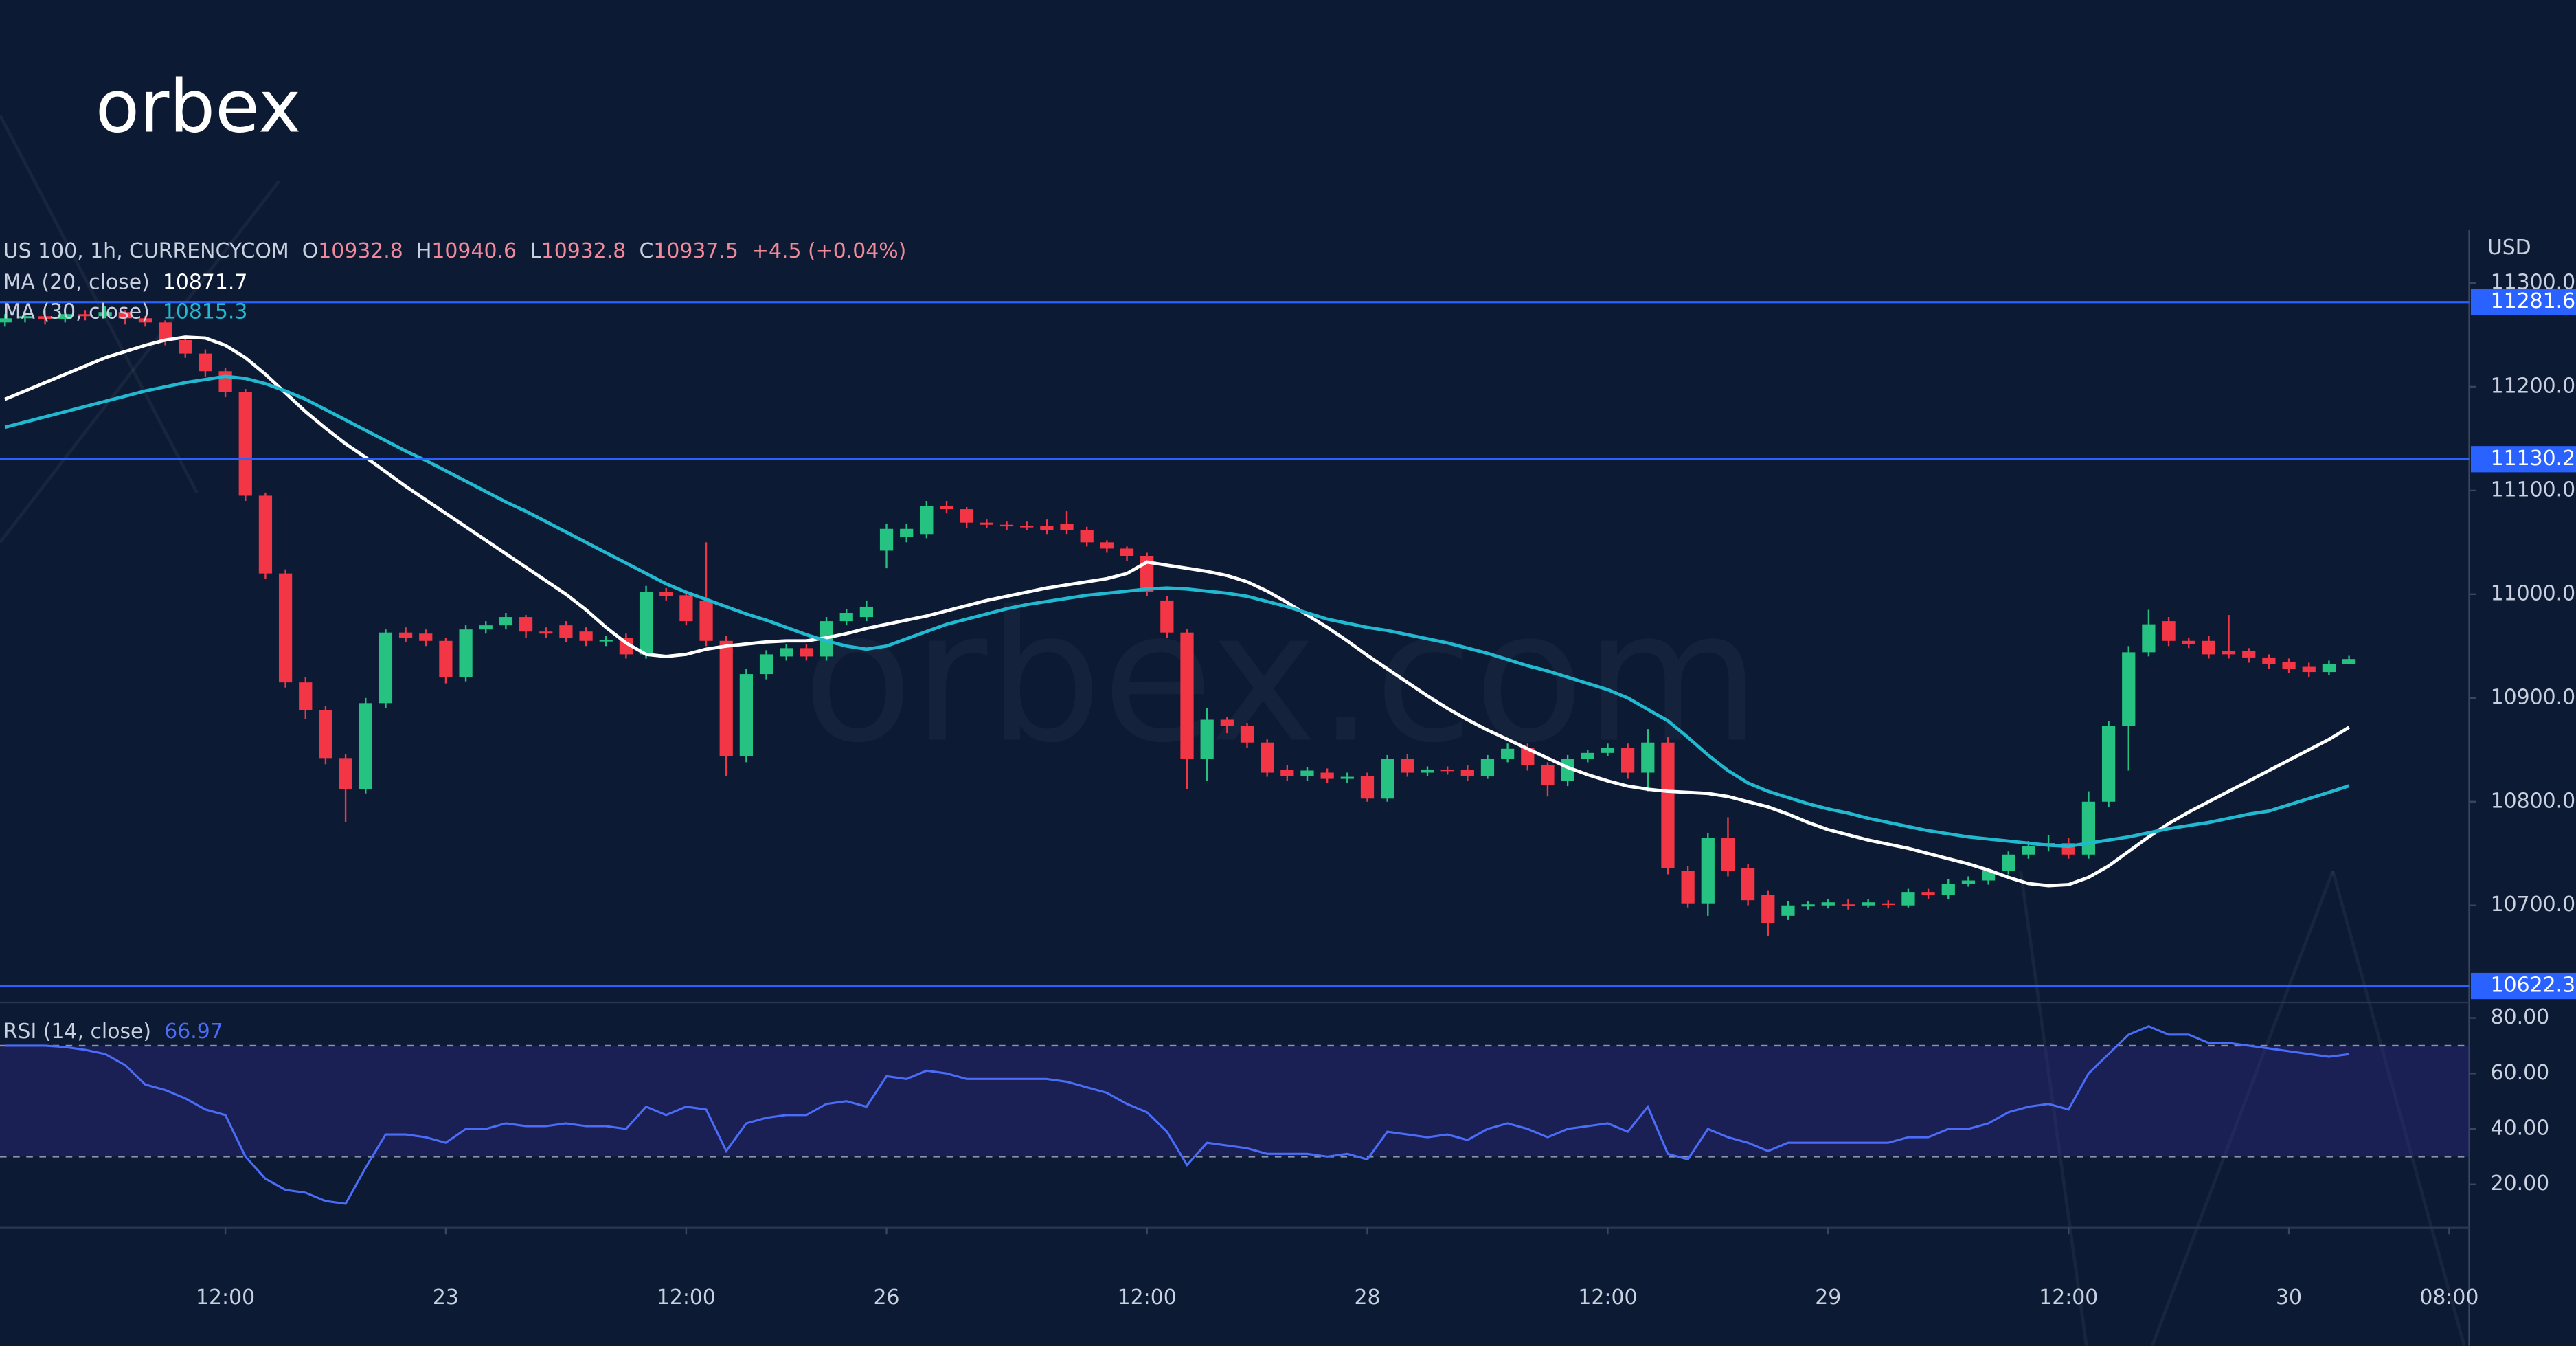  Describe the element at coordinates (2533, 697) in the screenshot. I see `y-tick-label: 10900.0` at that location.